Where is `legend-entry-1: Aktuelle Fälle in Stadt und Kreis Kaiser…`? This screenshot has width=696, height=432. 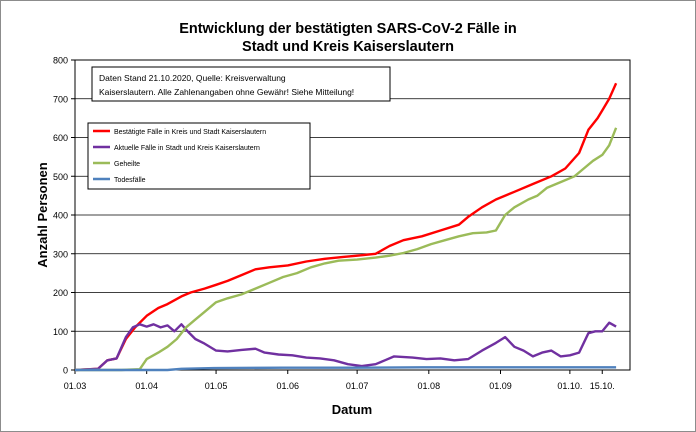 legend-entry-1: Aktuelle Fälle in Stadt und Kreis Kaiser… is located at coordinates (187, 148).